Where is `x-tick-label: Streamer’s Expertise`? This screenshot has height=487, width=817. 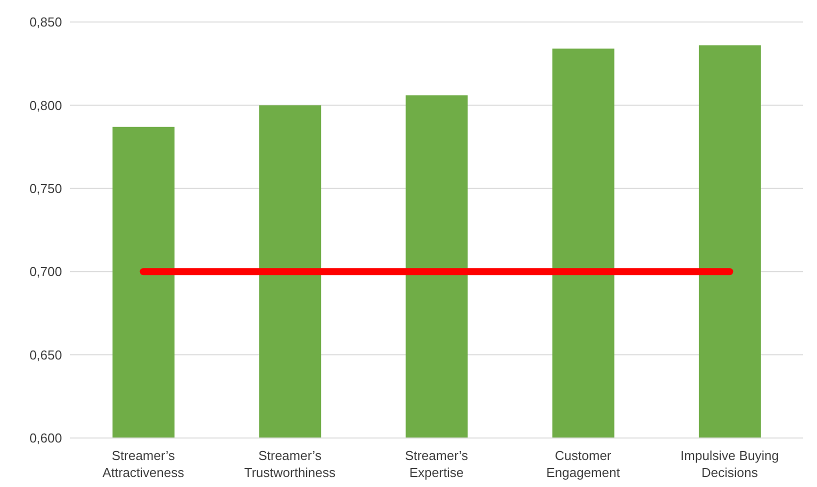
x-tick-label: Streamer’s Expertise is located at coordinates (436, 464).